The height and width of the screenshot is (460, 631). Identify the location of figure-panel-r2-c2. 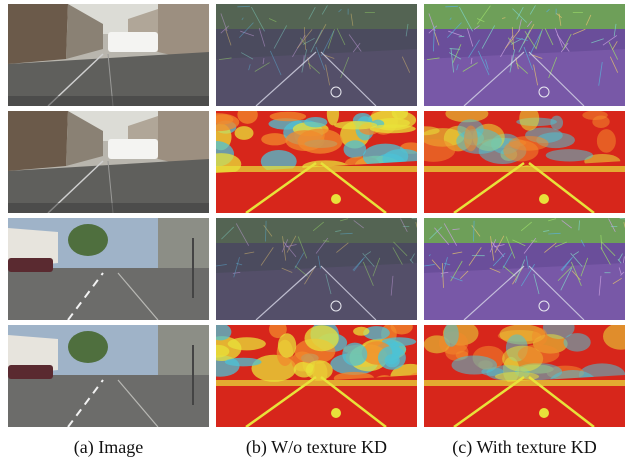
(316, 162).